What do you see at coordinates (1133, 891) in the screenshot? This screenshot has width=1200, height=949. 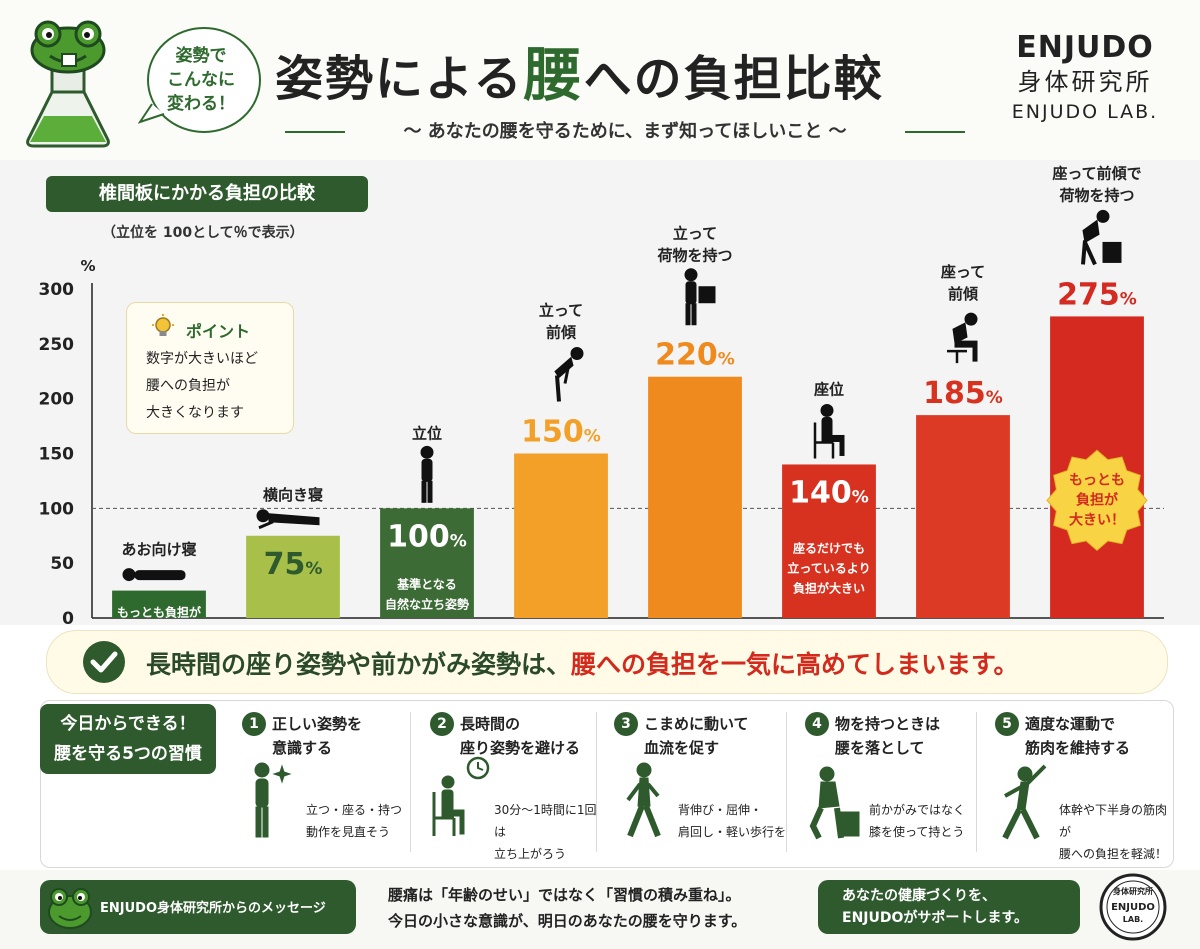 I see `seal-top: 身体研究所` at bounding box center [1133, 891].